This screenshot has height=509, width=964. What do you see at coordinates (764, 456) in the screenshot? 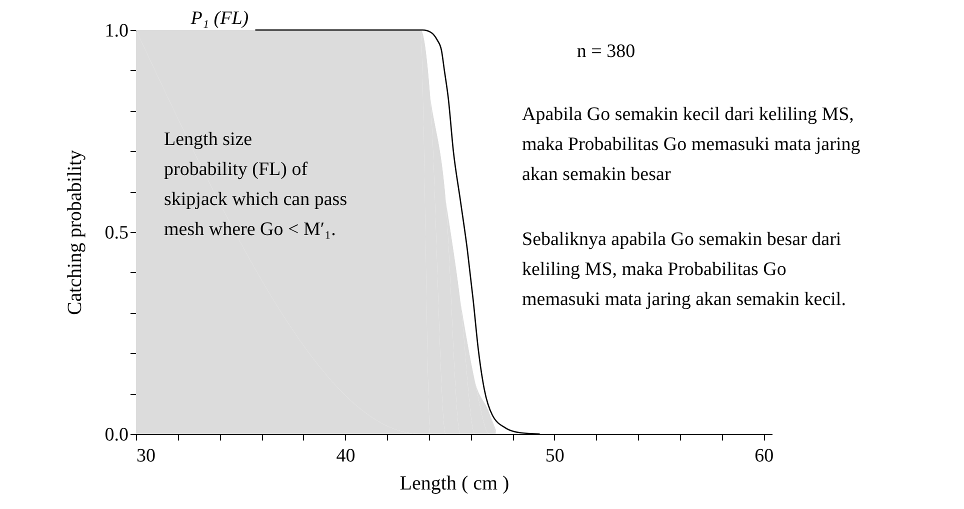
I see `x-tick-label: 60` at bounding box center [764, 456].